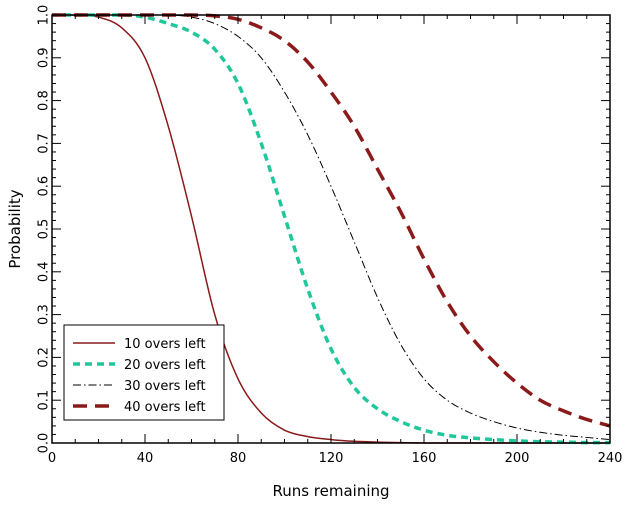 The width and height of the screenshot is (630, 506). What do you see at coordinates (517, 458) in the screenshot?
I see `x-tick-label: 200` at bounding box center [517, 458].